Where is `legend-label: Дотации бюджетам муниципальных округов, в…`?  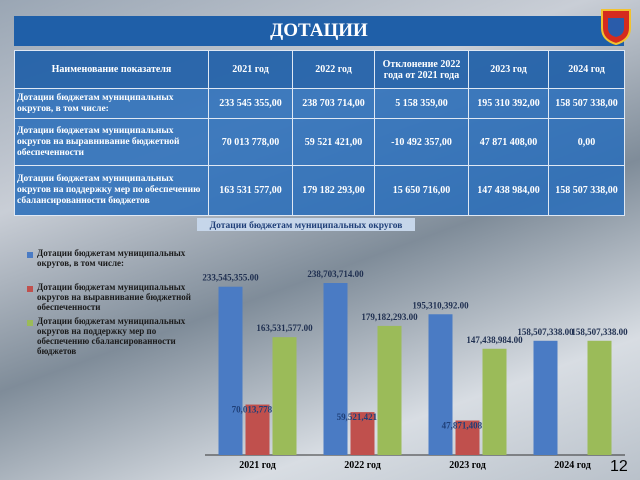
legend-label: Дотации бюджетам муниципальных округов, в… is located at coordinates (111, 258).